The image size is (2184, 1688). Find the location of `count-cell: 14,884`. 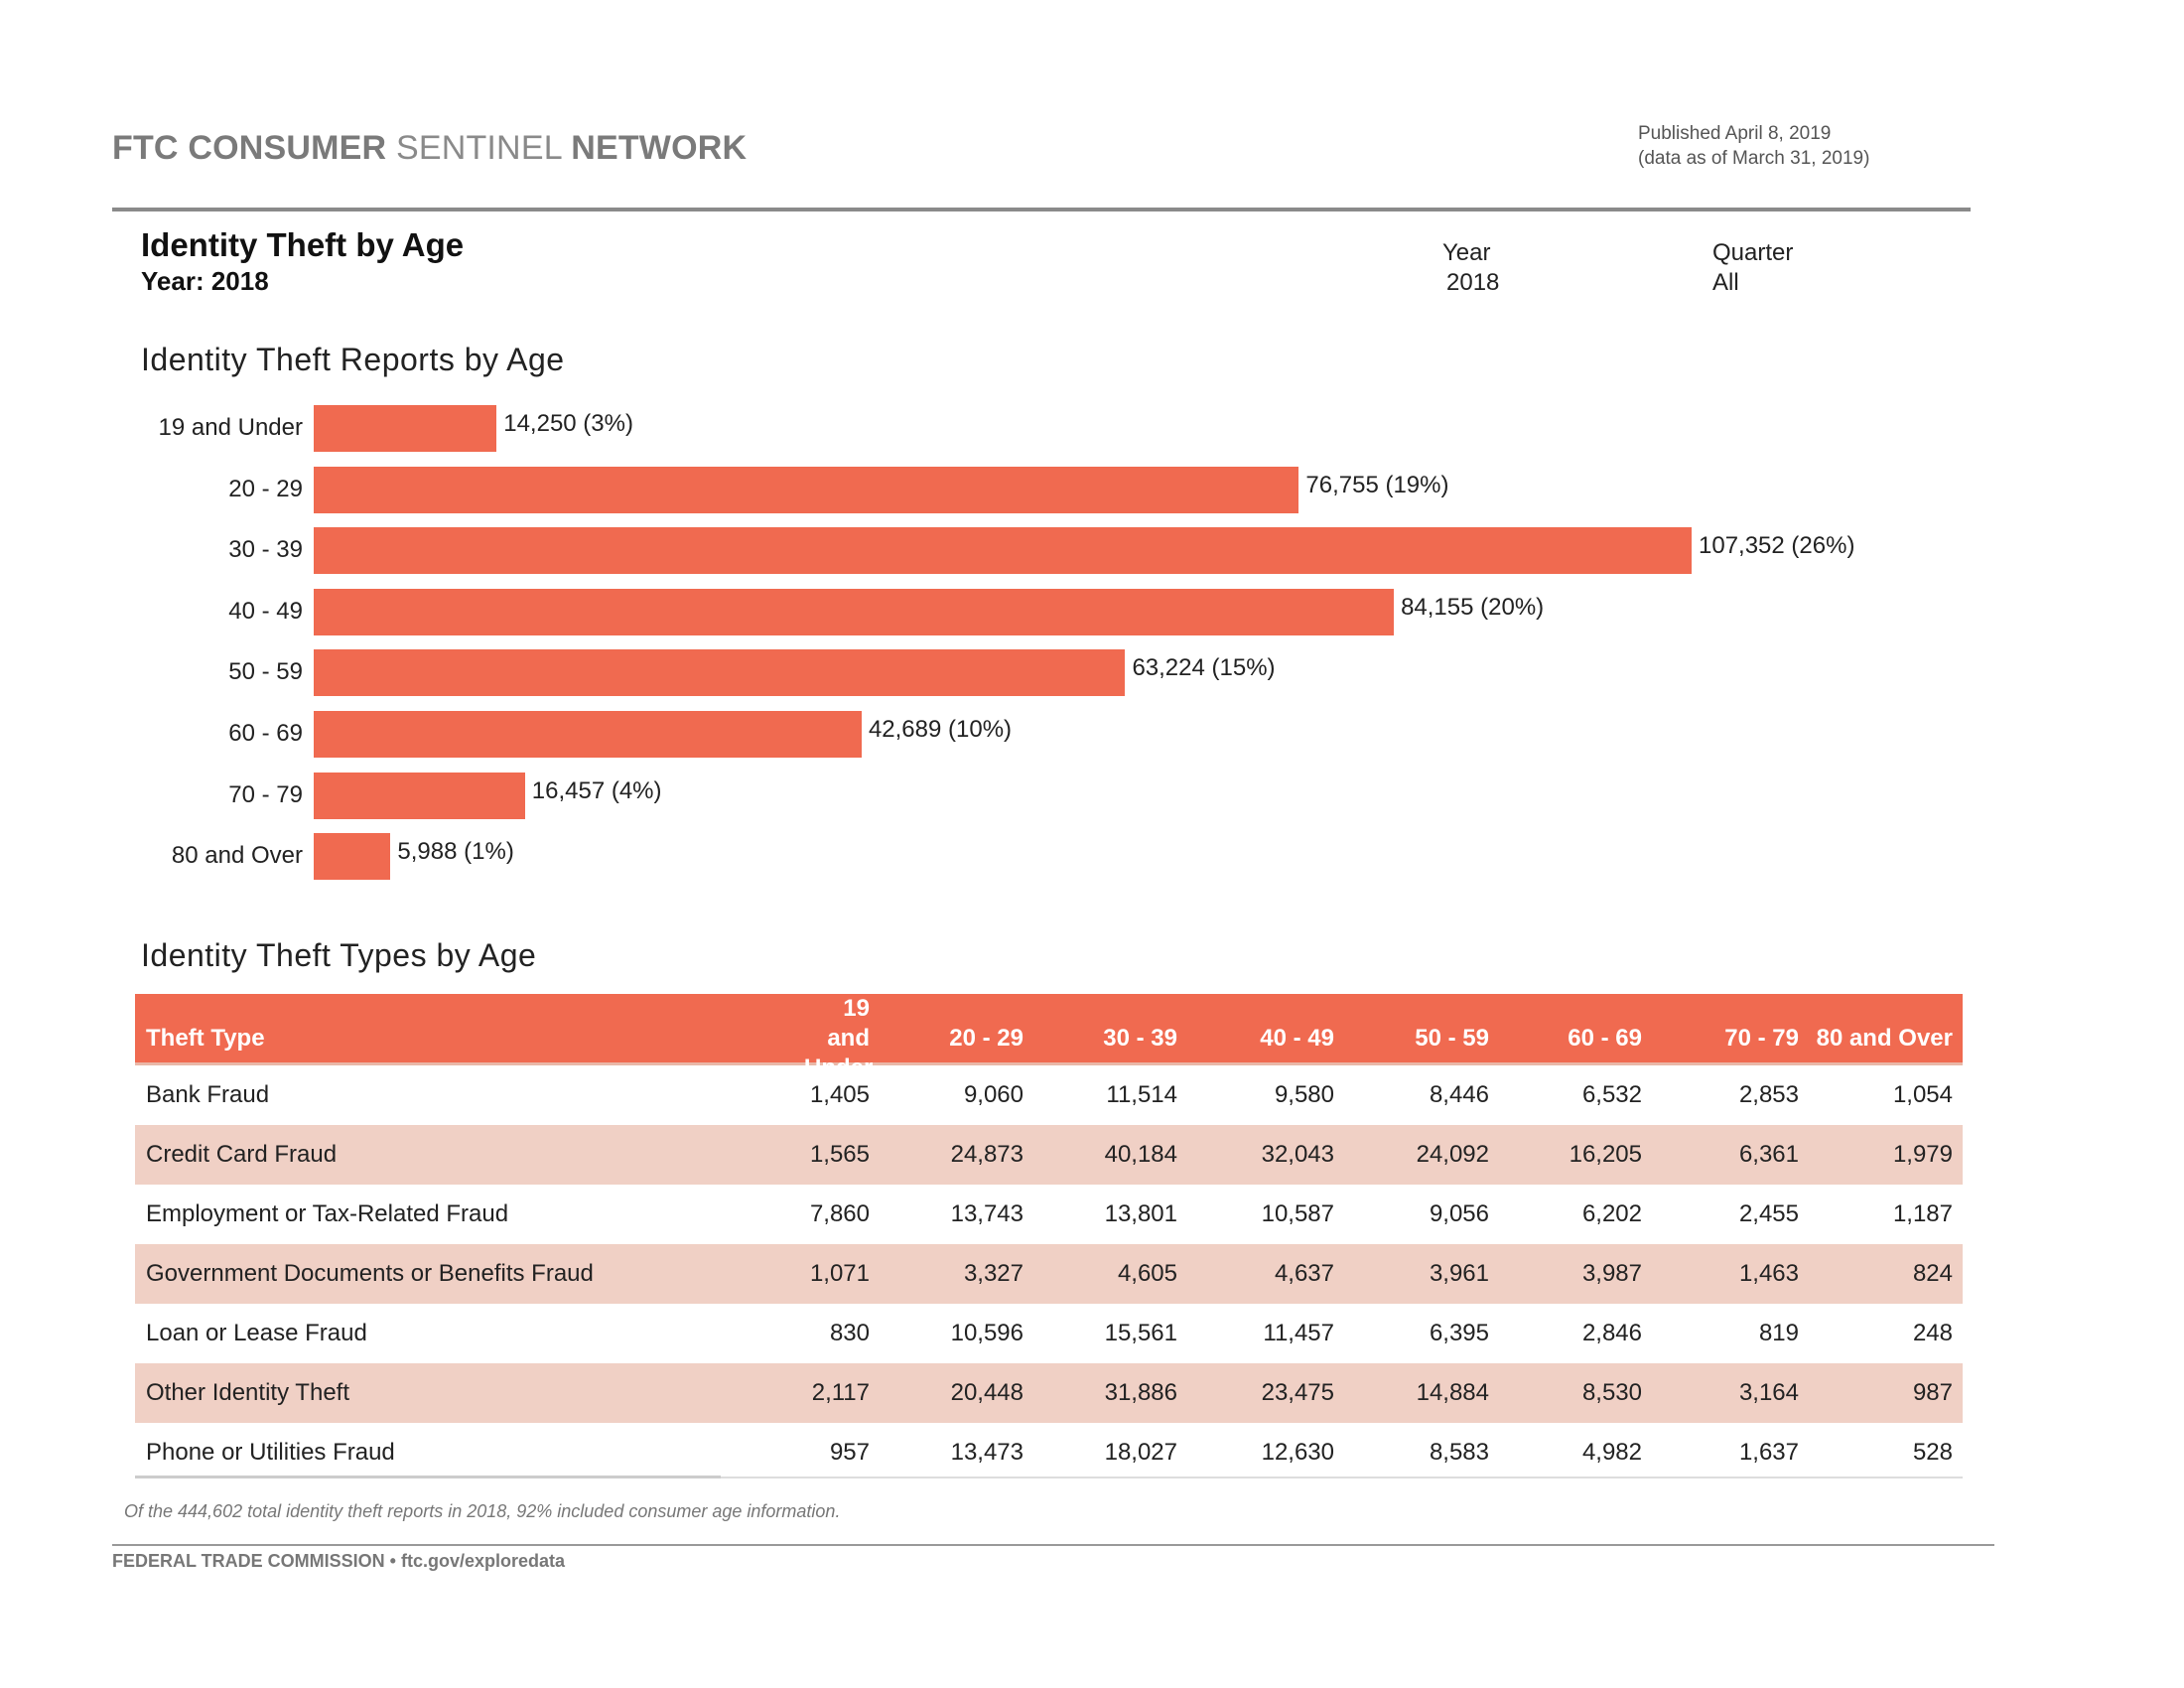

count-cell: 14,884 is located at coordinates (1452, 1392).